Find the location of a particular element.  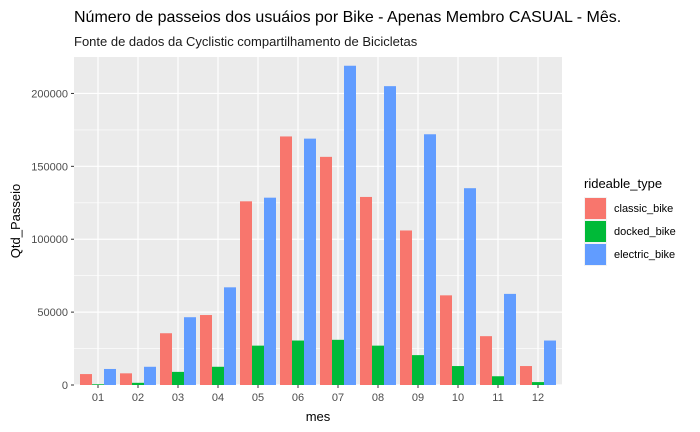

y-tick-label: 0 is located at coordinates (65, 386).